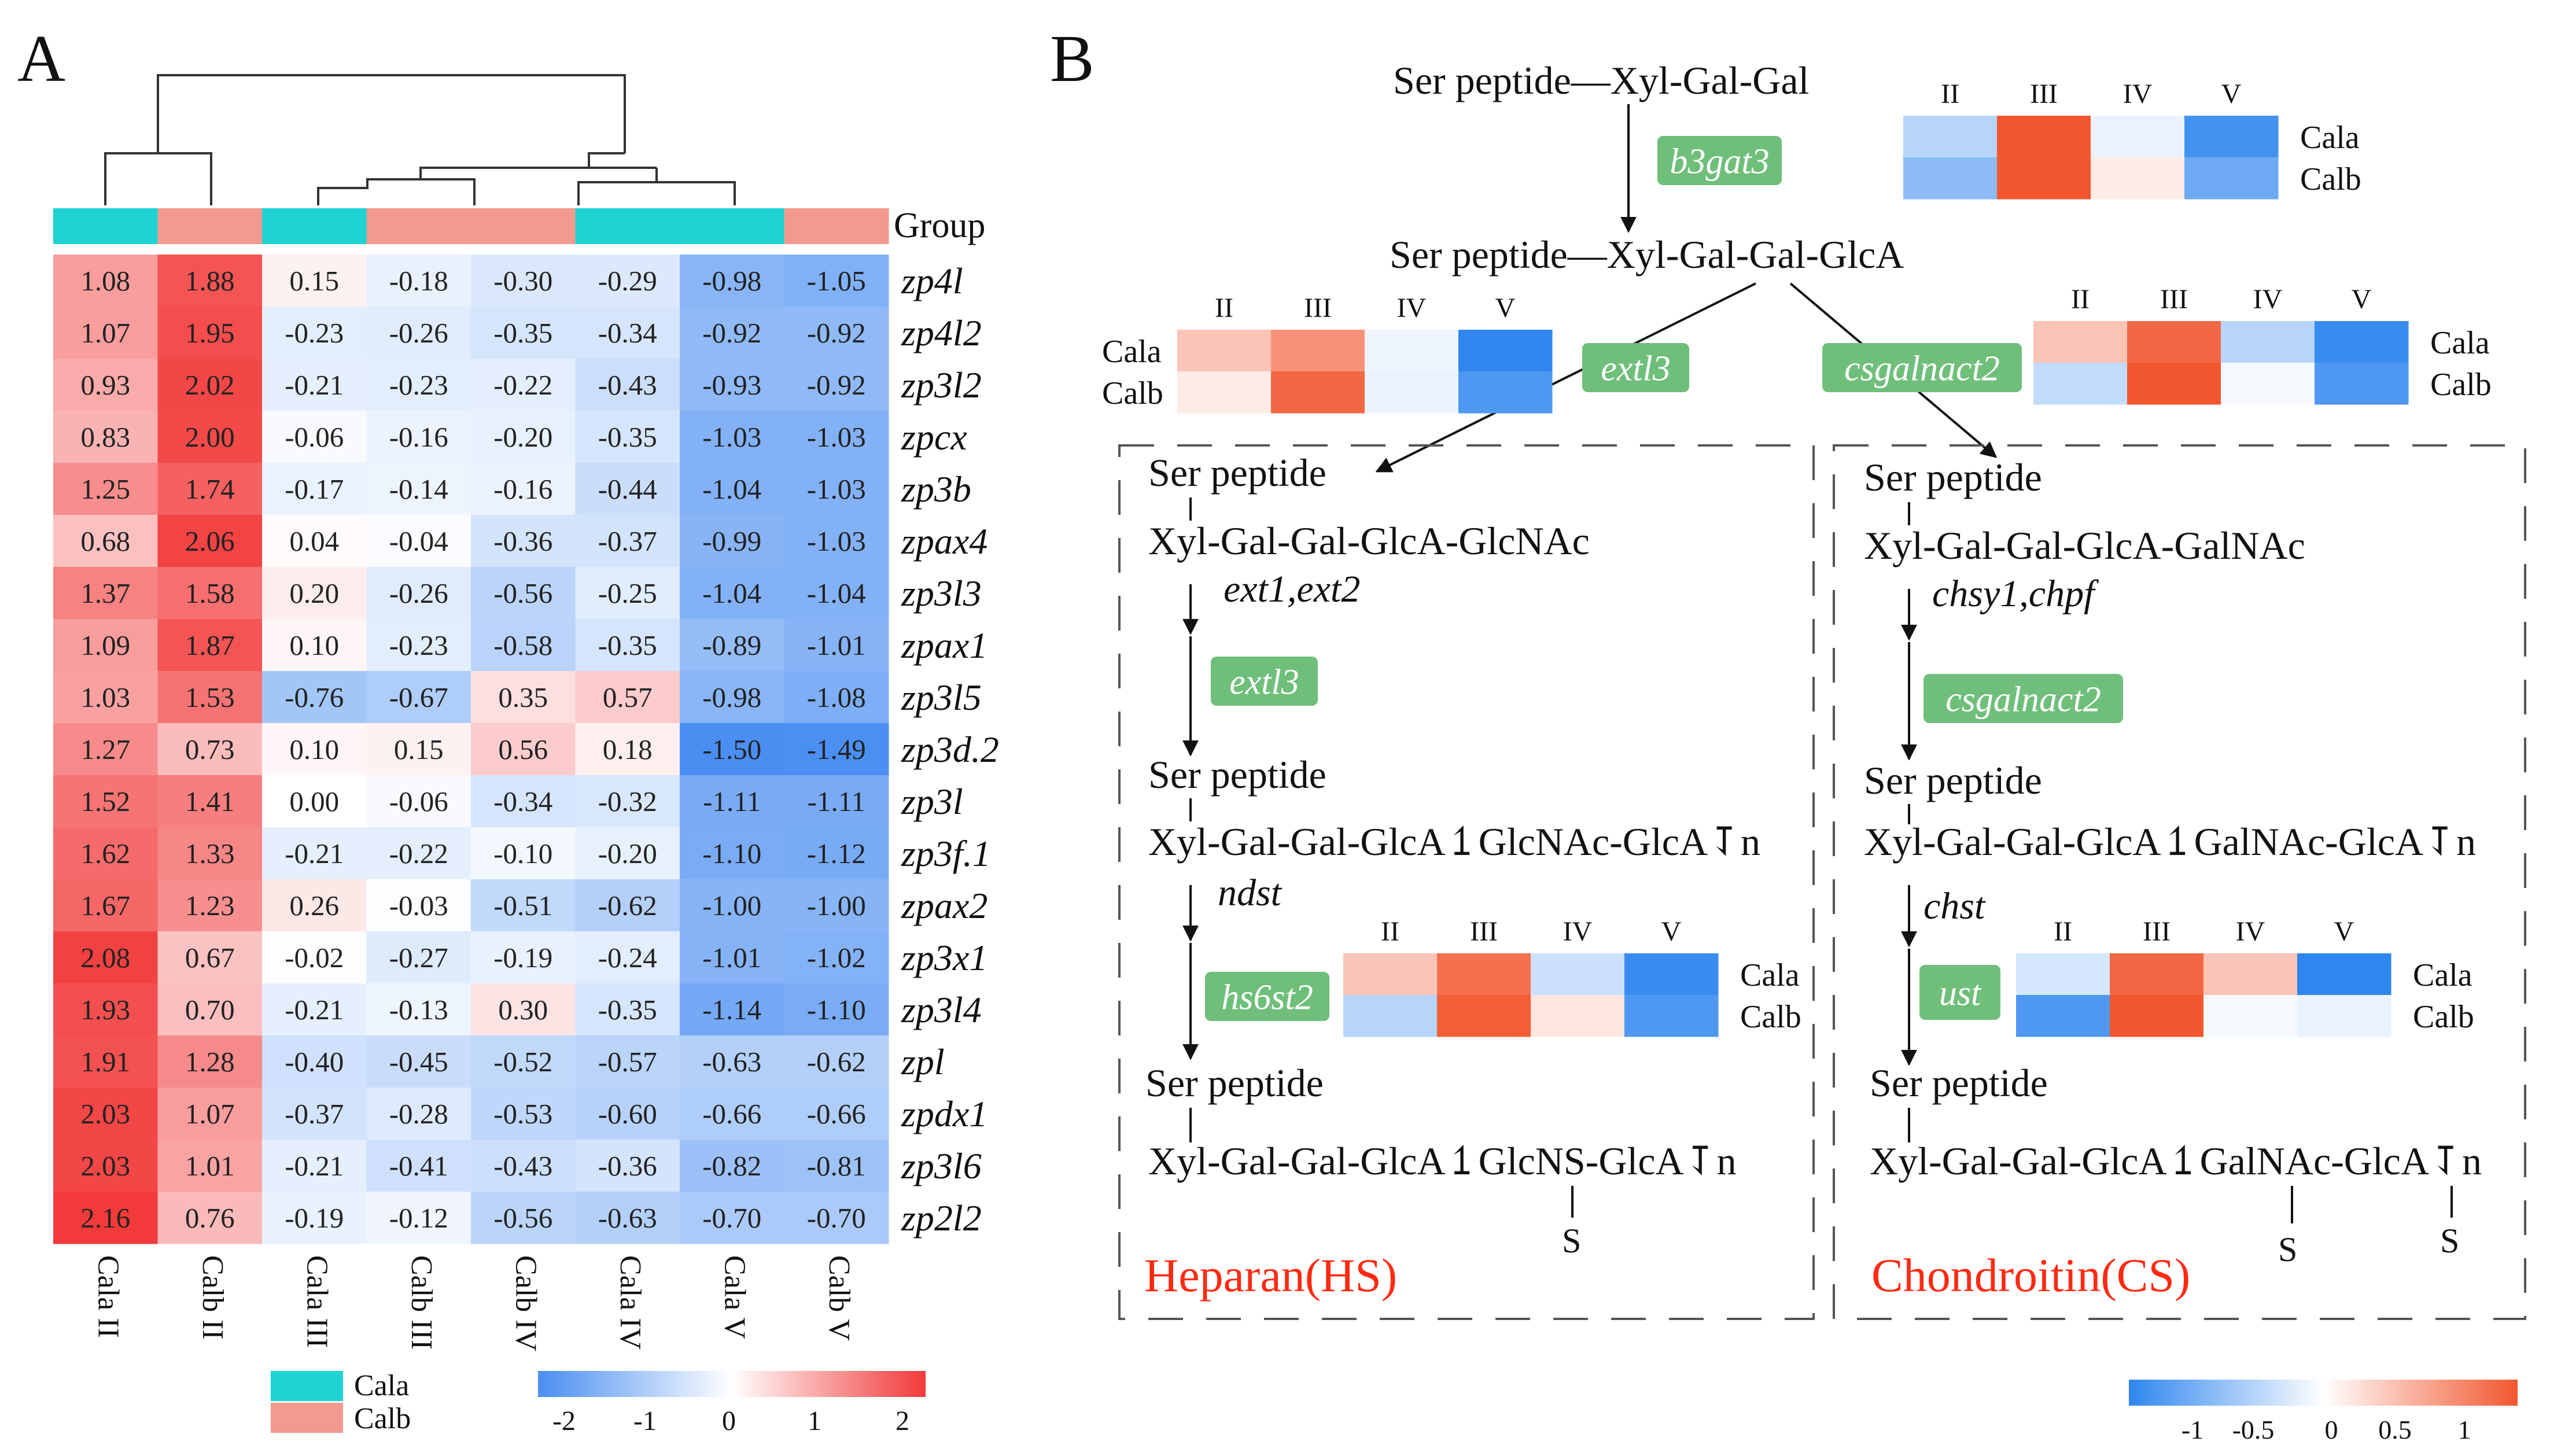 Image resolution: width=2561 pixels, height=1456 pixels. What do you see at coordinates (1267, 996) in the screenshot?
I see `hs6st2-tag` at bounding box center [1267, 996].